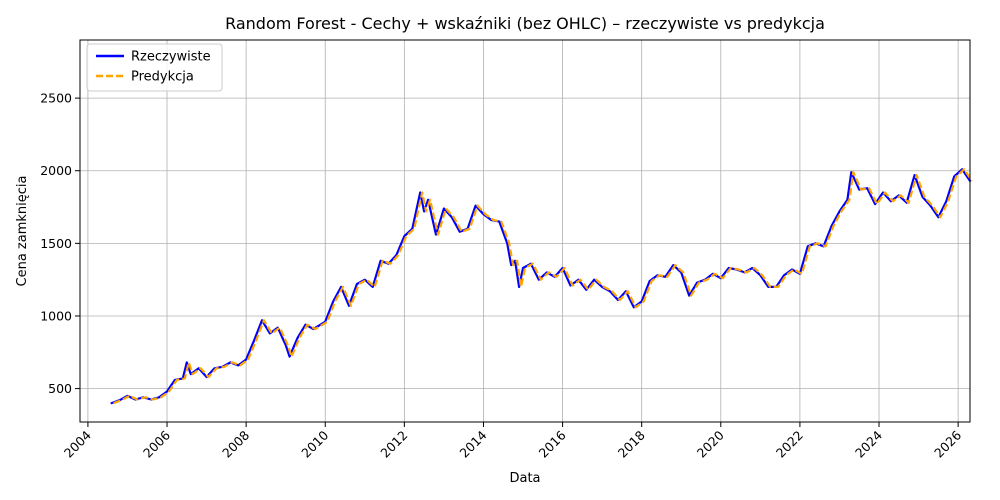 This screenshot has width=1000, height=500. Describe the element at coordinates (472, 443) in the screenshot. I see `x-tick-label: 2014` at that location.